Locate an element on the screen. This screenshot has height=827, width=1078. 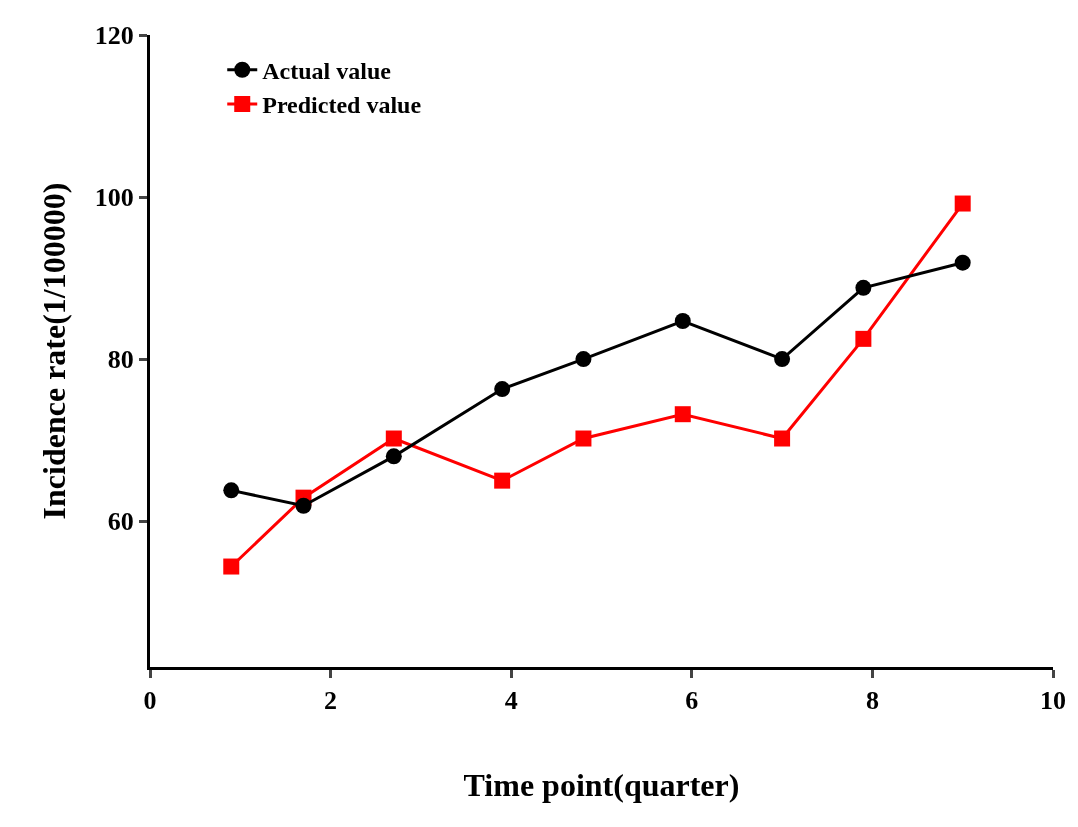
y-axis-title: Incidence rate(1/100000) is located at coordinates (54, 351).